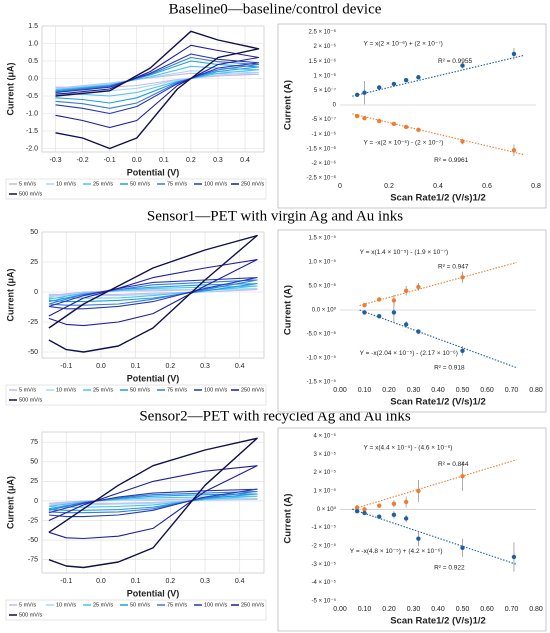 This screenshot has width=550, height=633. What do you see at coordinates (324, 310) in the screenshot?
I see `y-tick-label: 0.0 × 10⁰` at bounding box center [324, 310].